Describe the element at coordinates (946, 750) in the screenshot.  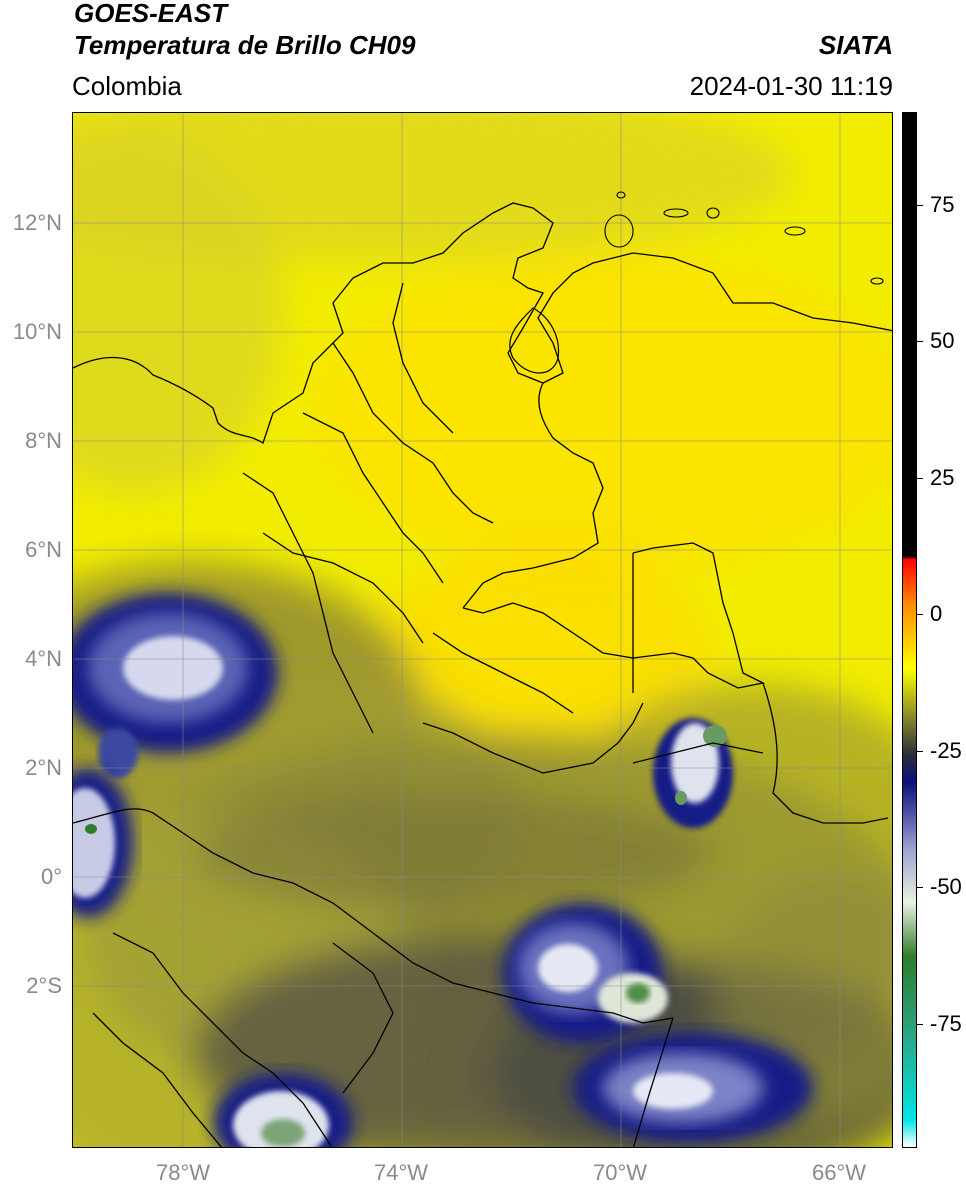
I see `colorbar-label-minus25: -25` at that location.